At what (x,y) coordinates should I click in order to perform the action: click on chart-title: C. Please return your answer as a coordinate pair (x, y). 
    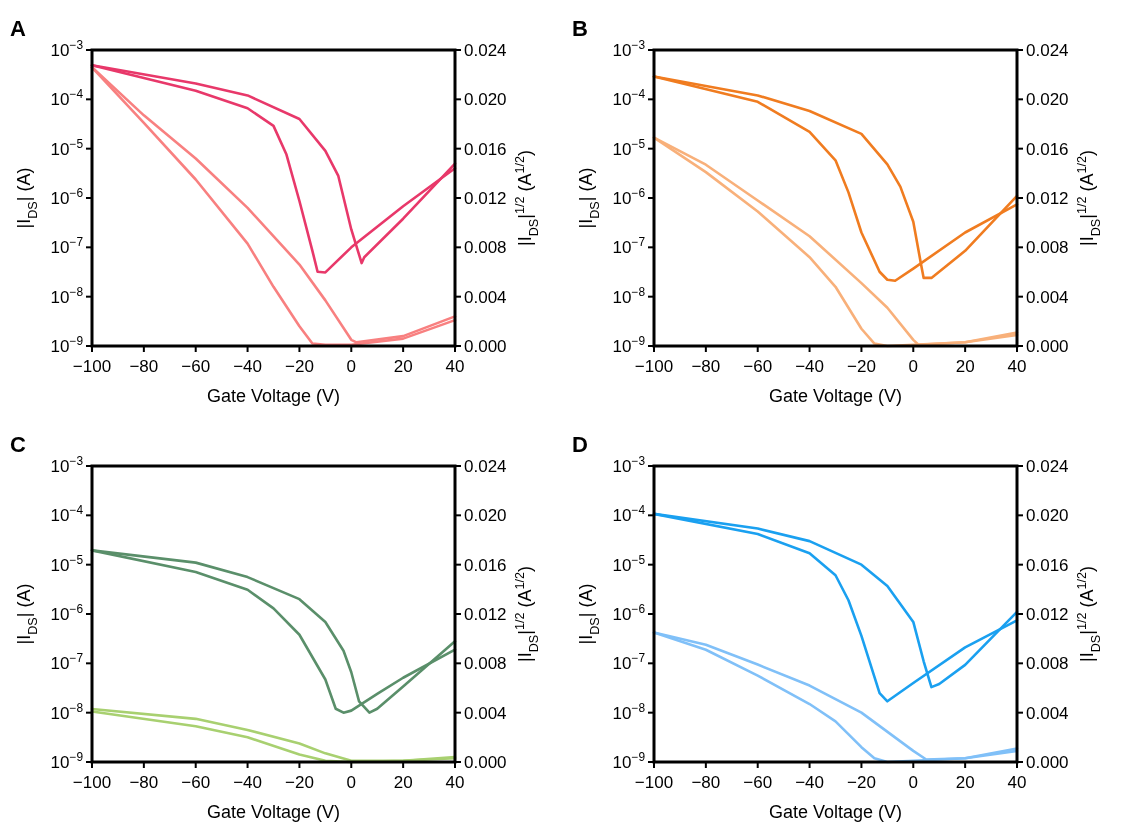
    Looking at the image, I should click on (18, 444).